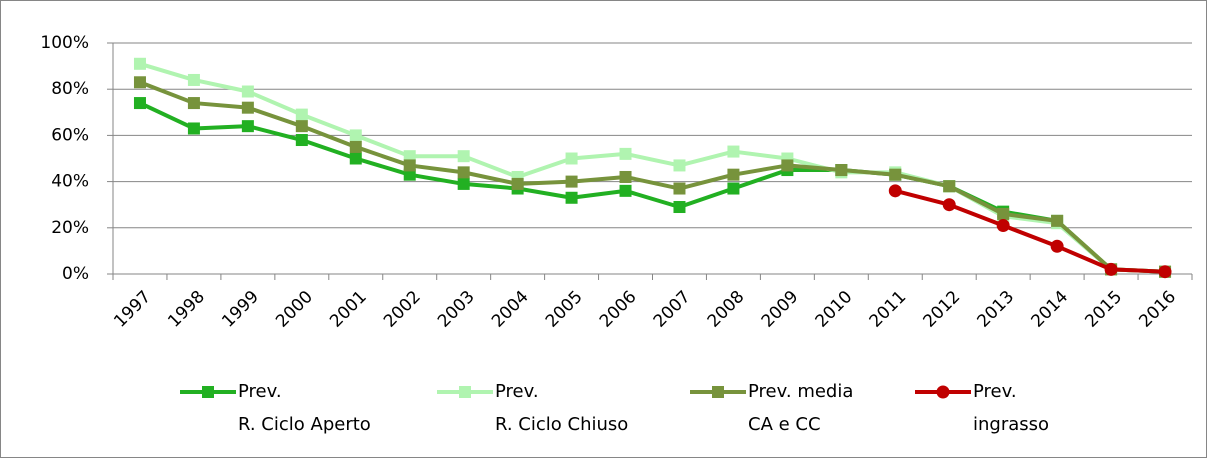 The height and width of the screenshot is (459, 1208). What do you see at coordinates (1049, 309) in the screenshot?
I see `x-tick-label: 2014` at bounding box center [1049, 309].